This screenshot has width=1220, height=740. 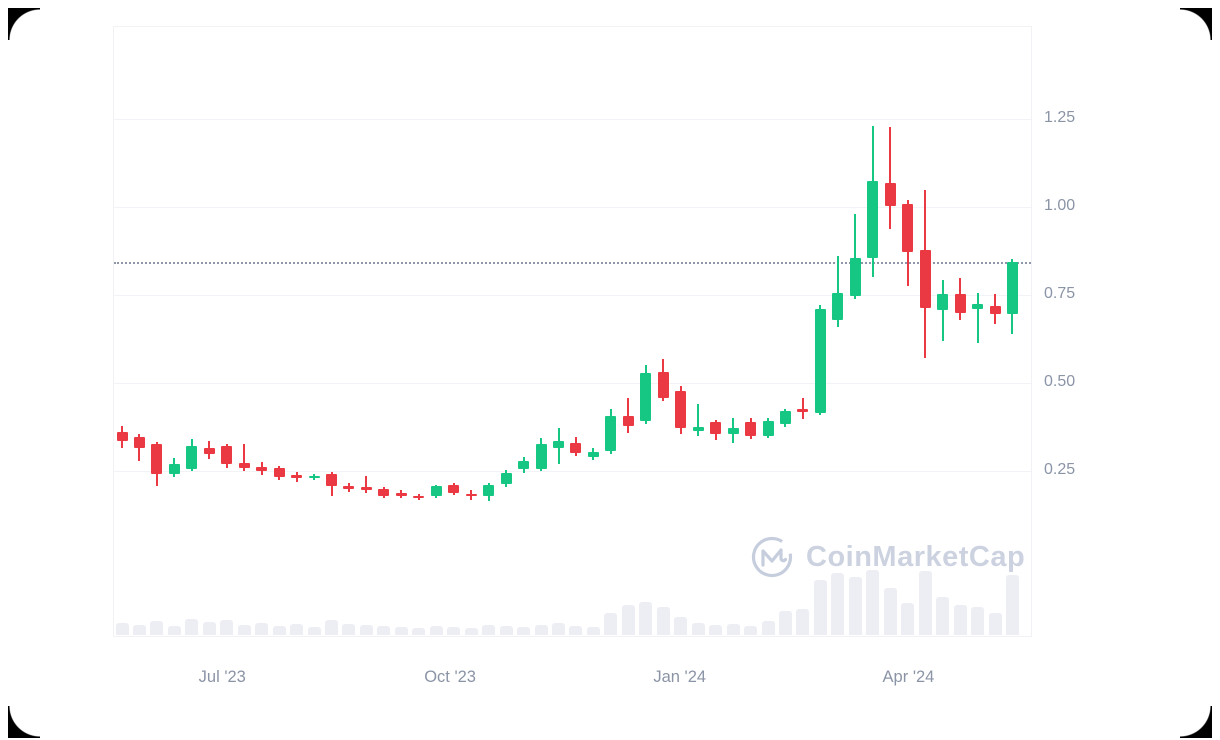 What do you see at coordinates (1060, 205) in the screenshot?
I see `y-tick-label: 1.00` at bounding box center [1060, 205].